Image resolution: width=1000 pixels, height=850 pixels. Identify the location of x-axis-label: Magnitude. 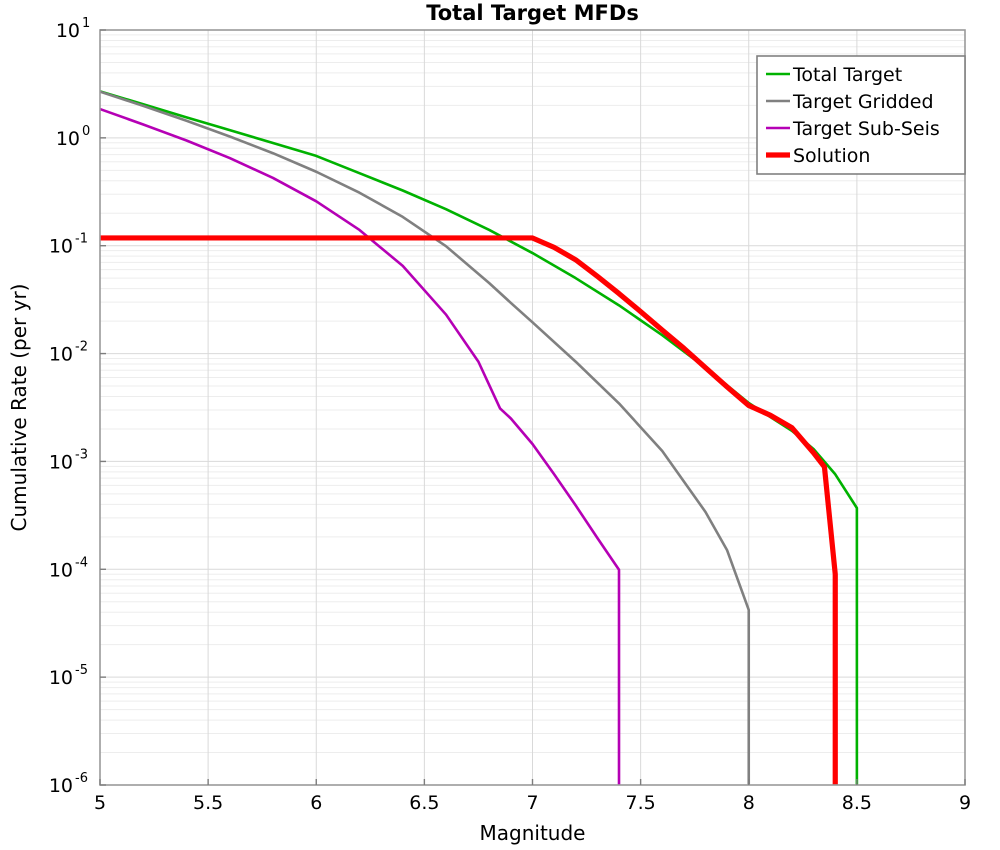
(533, 833).